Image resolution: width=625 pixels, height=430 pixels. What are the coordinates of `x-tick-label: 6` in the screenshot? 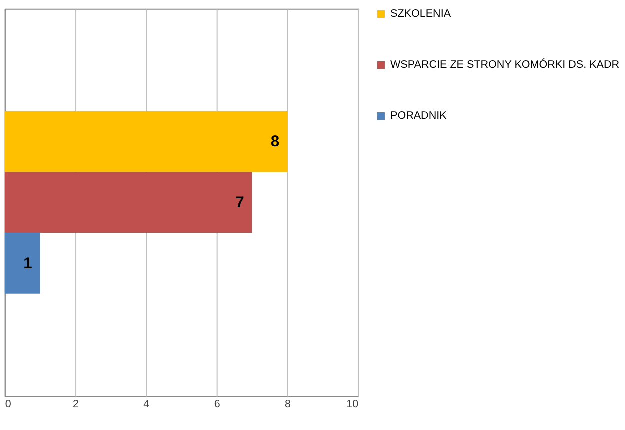 It's located at (217, 404).